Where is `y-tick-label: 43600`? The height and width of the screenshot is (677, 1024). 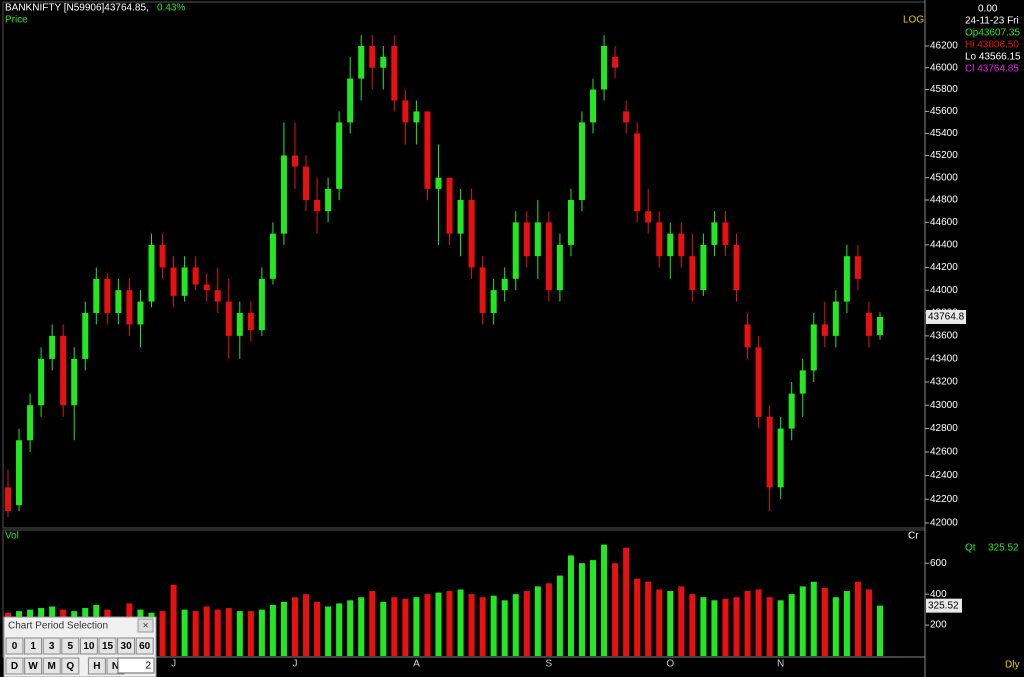
y-tick-label: 43600 is located at coordinates (944, 336).